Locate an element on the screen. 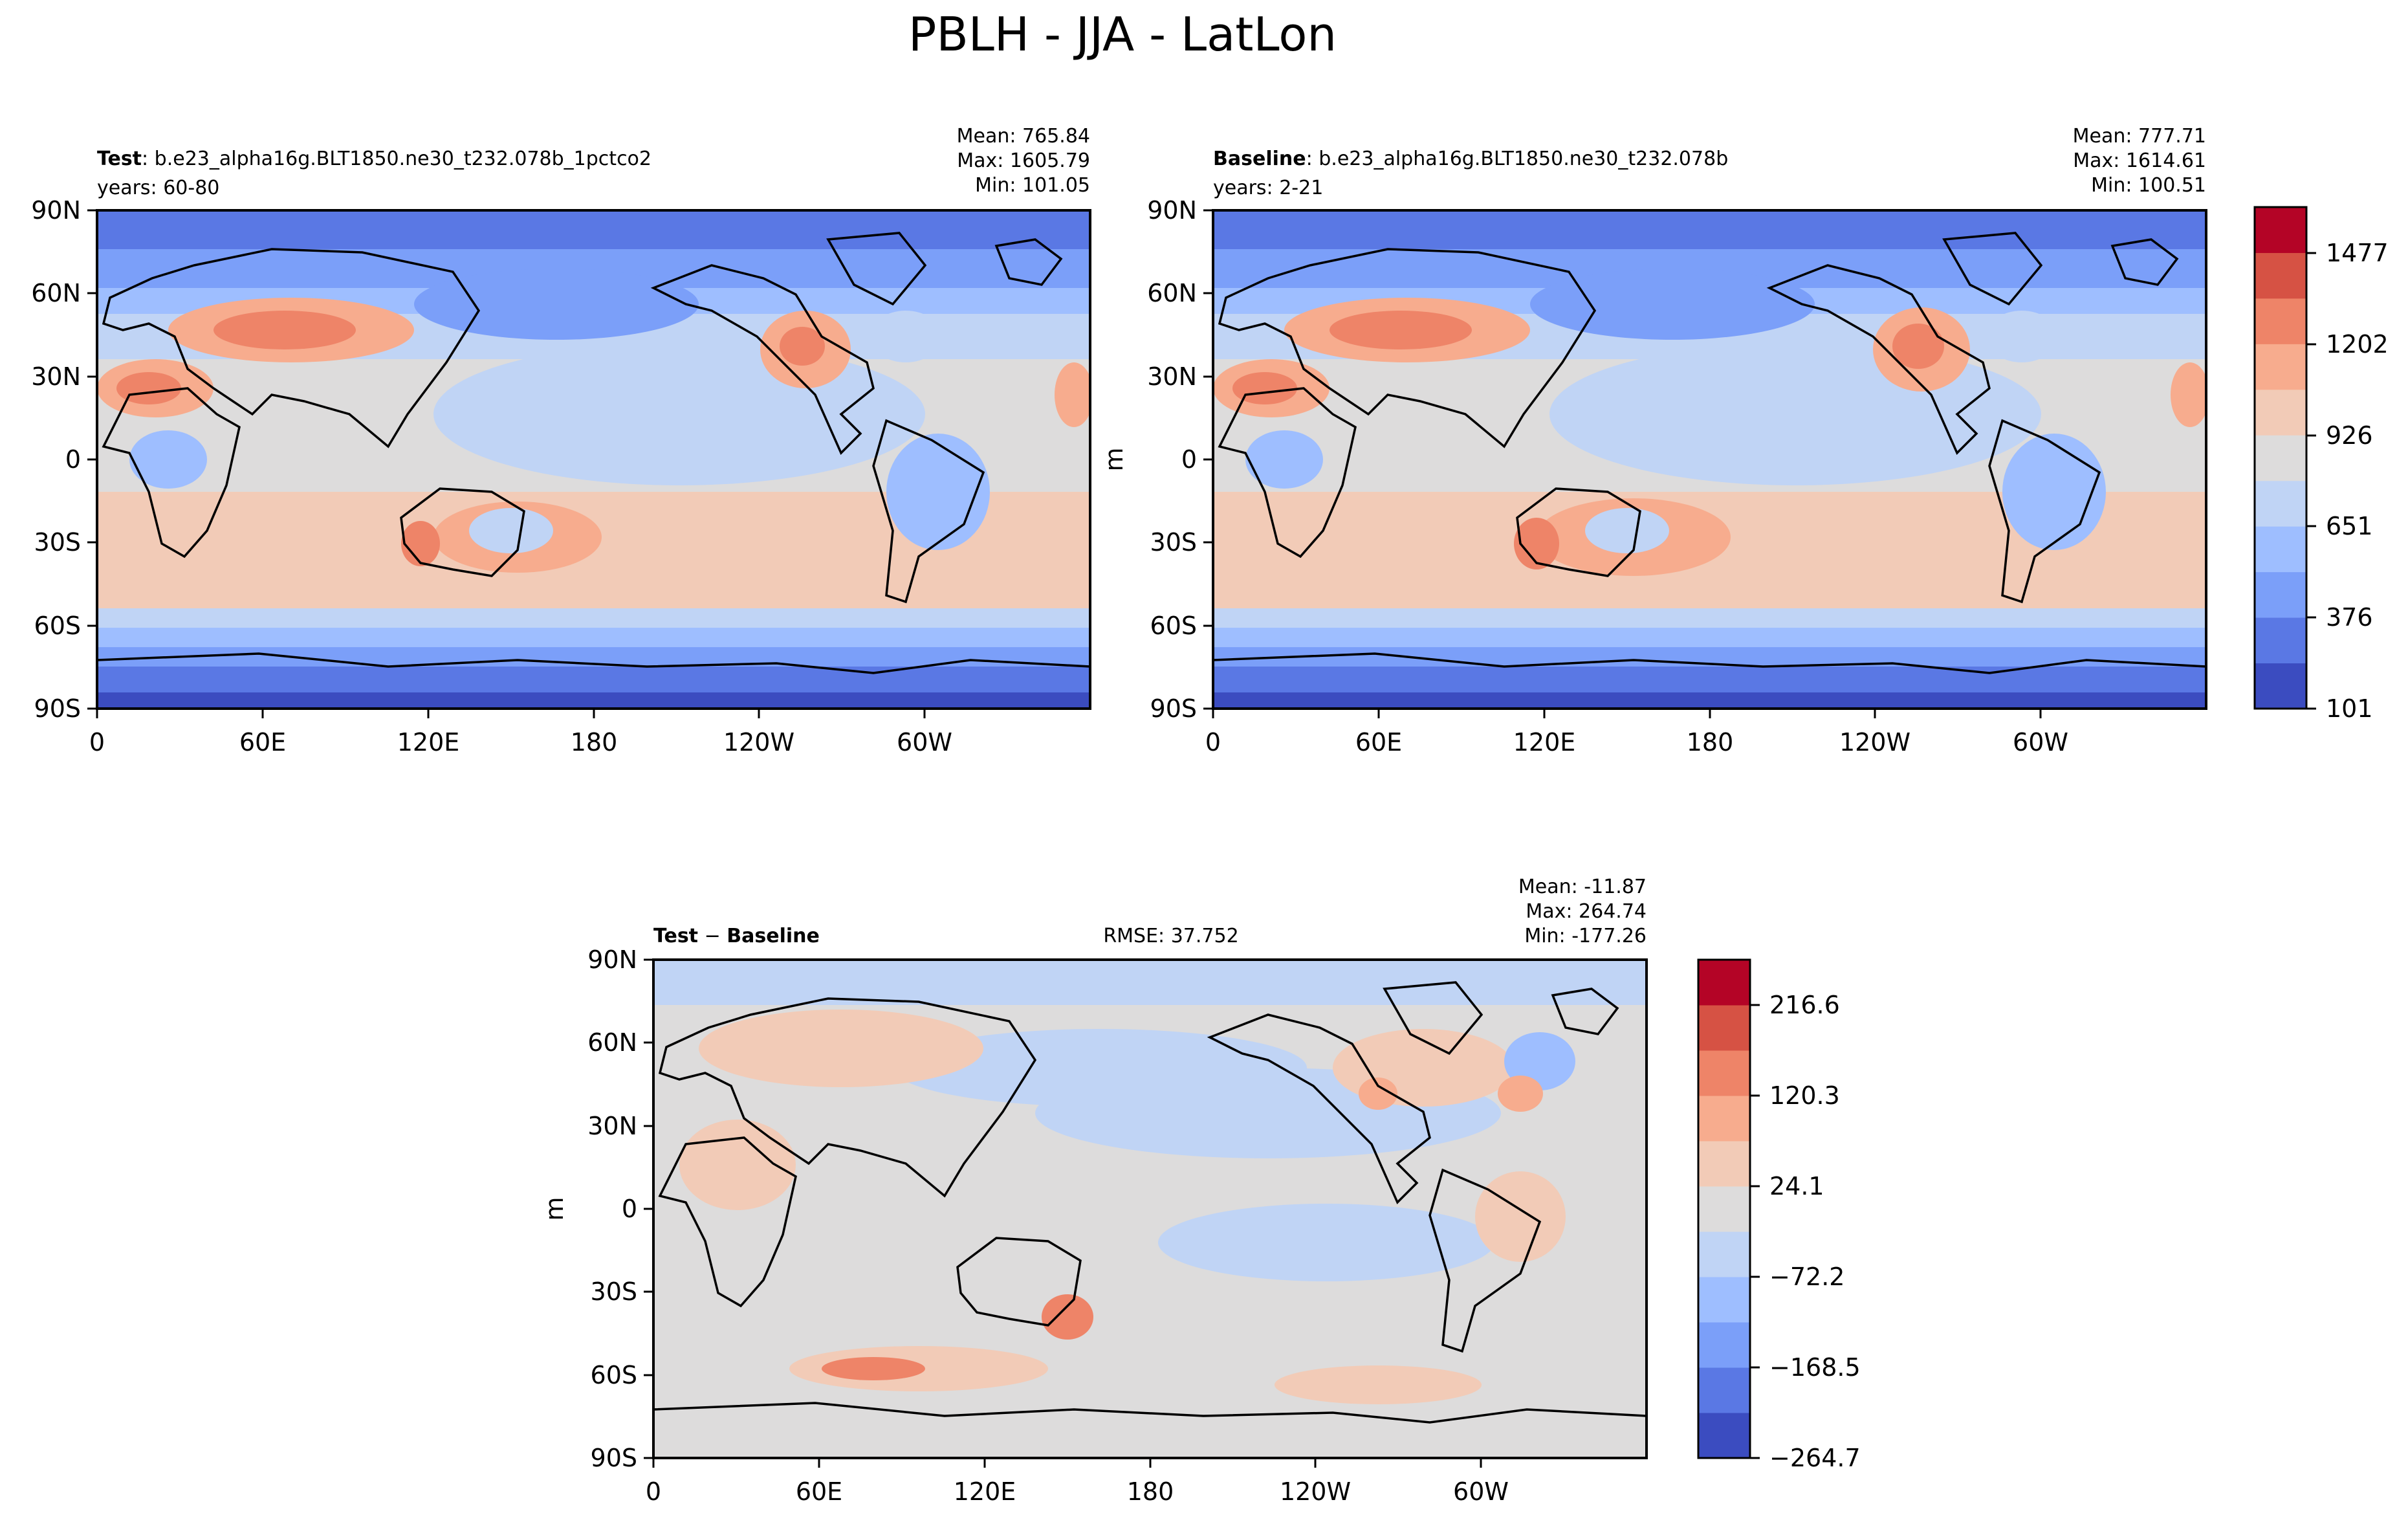 This screenshot has width=2408, height=1524. colorbar-diff is located at coordinates (1724, 1209).